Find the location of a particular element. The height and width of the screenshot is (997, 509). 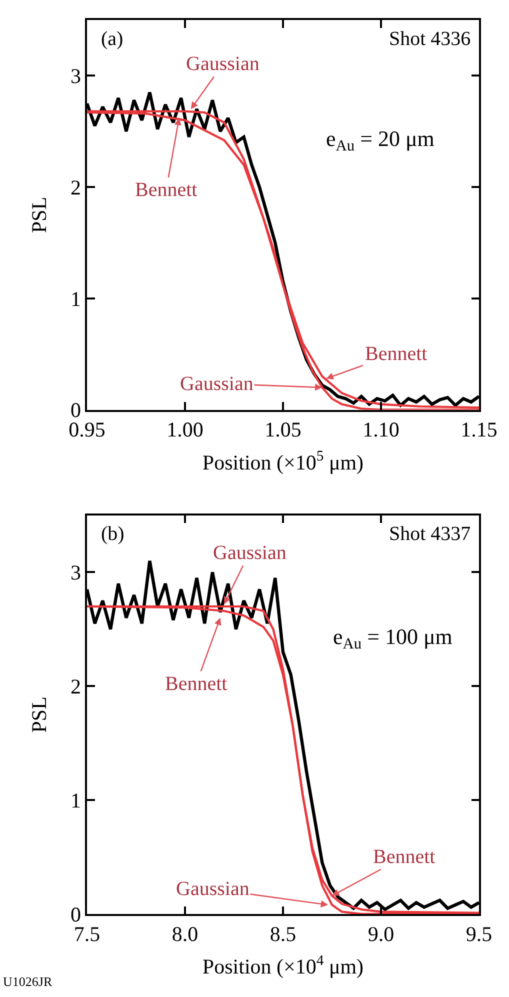

annotation: (a) is located at coordinates (112, 39).